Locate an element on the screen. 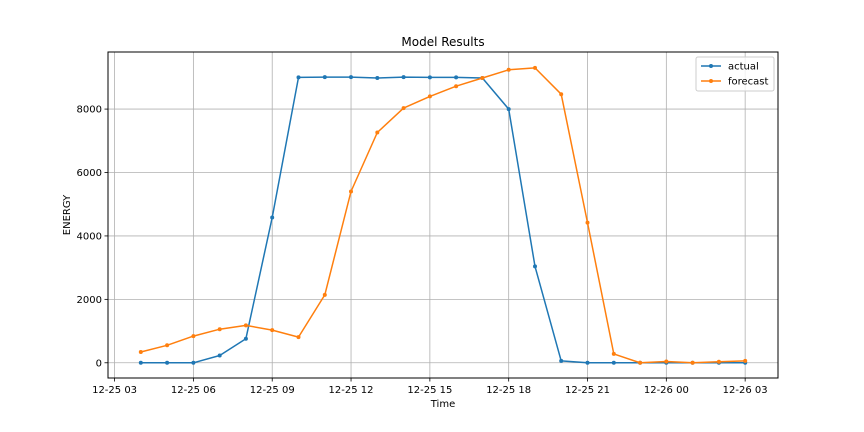 The height and width of the screenshot is (432, 864). x-tick-label: 12-26 03 is located at coordinates (745, 390).